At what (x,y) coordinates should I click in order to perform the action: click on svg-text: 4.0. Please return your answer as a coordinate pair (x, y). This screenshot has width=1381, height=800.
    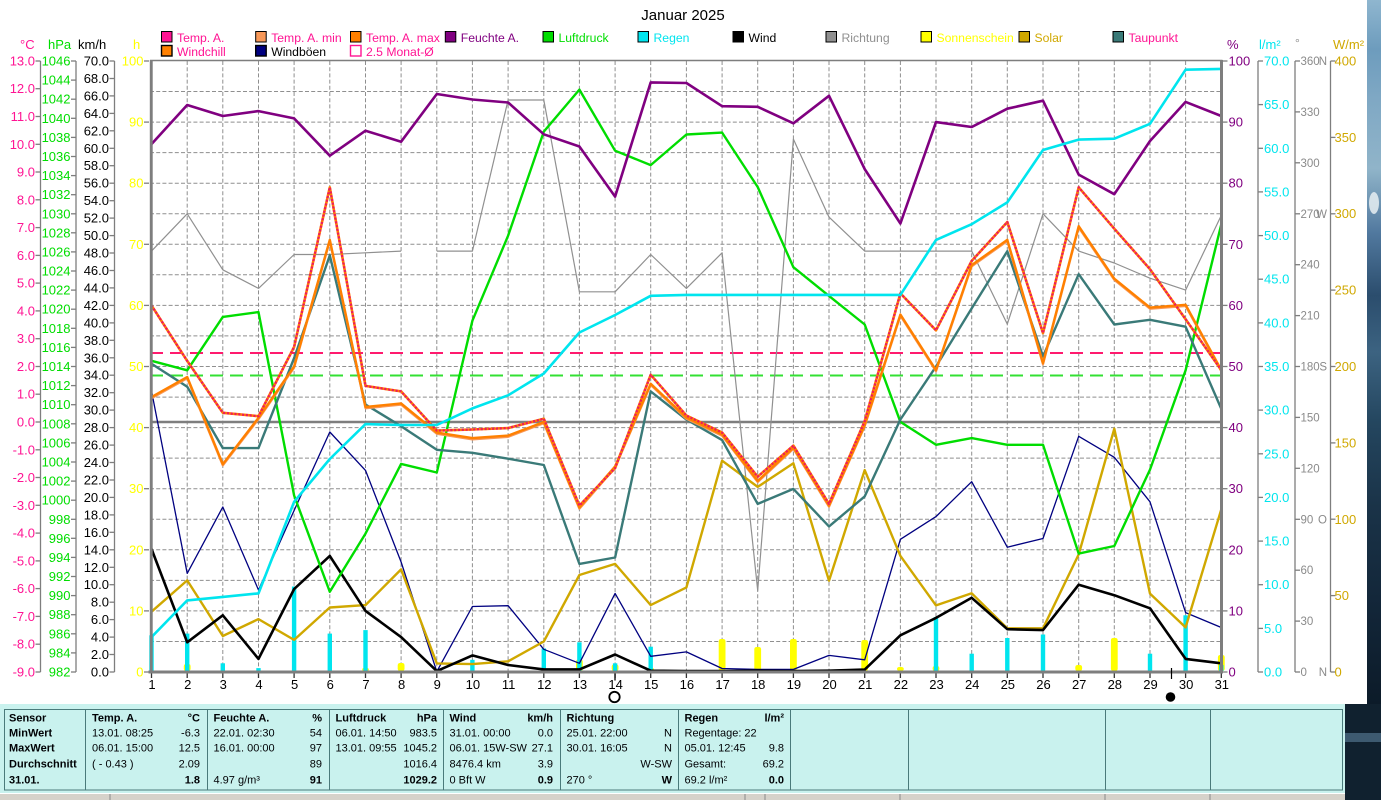
    Looking at the image, I should click on (26, 310).